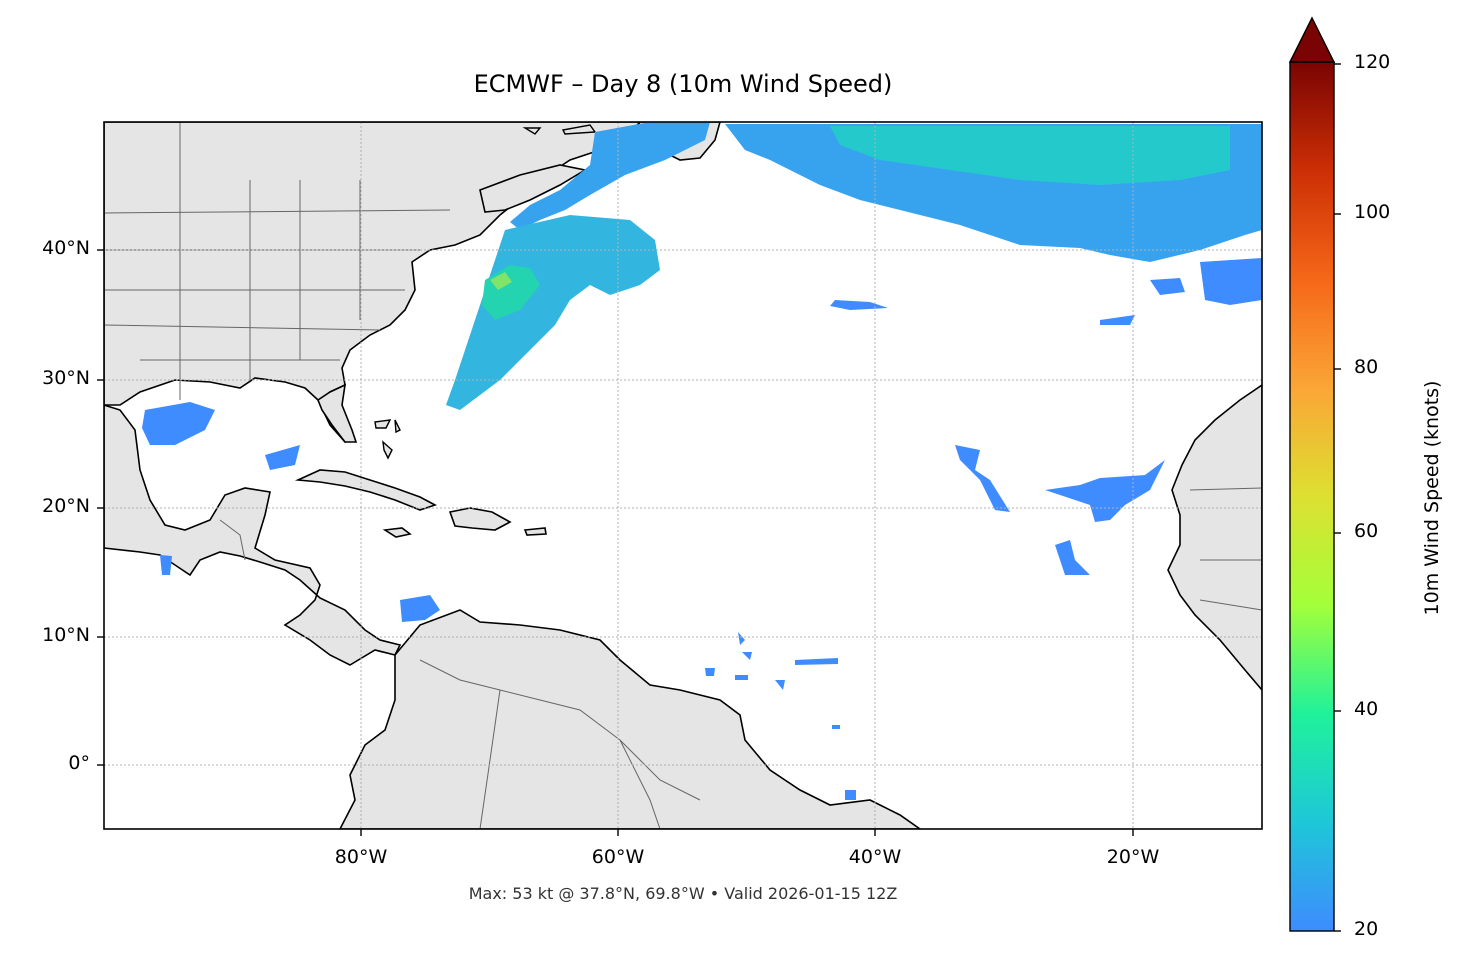  Describe the element at coordinates (1214, 538) in the screenshot. I see `land-africa` at that location.